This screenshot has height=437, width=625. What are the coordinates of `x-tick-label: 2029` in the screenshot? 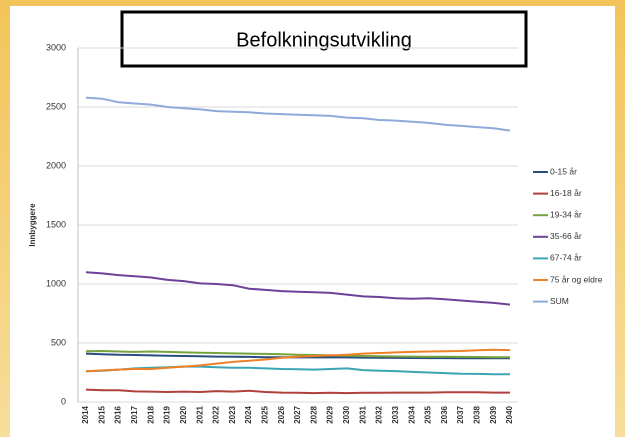 It's located at (330, 414).